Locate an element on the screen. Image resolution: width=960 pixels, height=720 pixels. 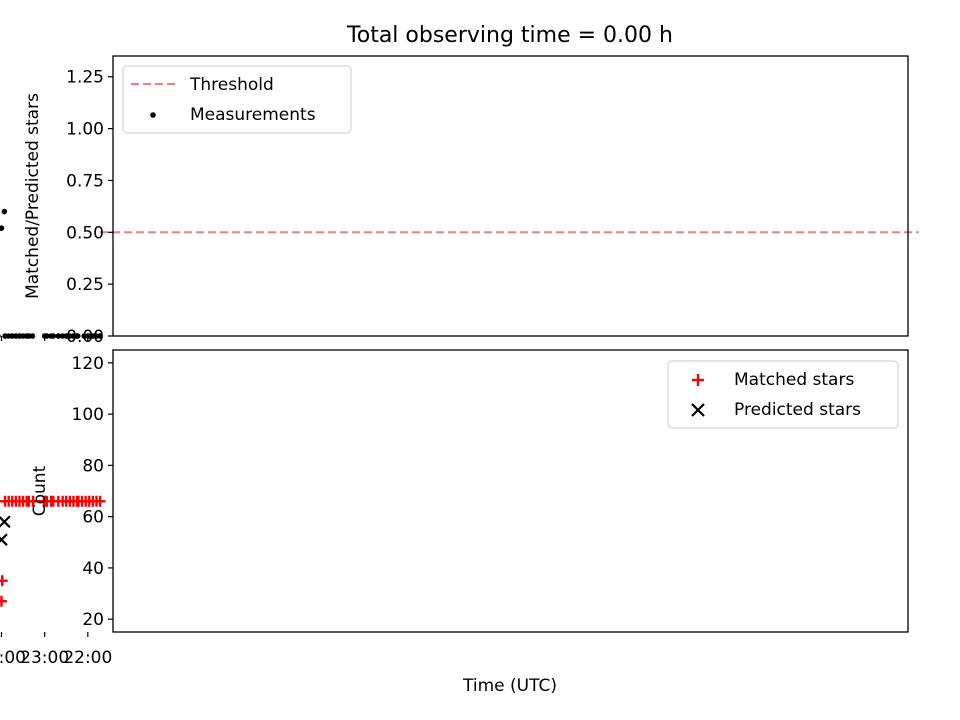
ratio-y-tick-label: 1.00 is located at coordinates (85, 130).